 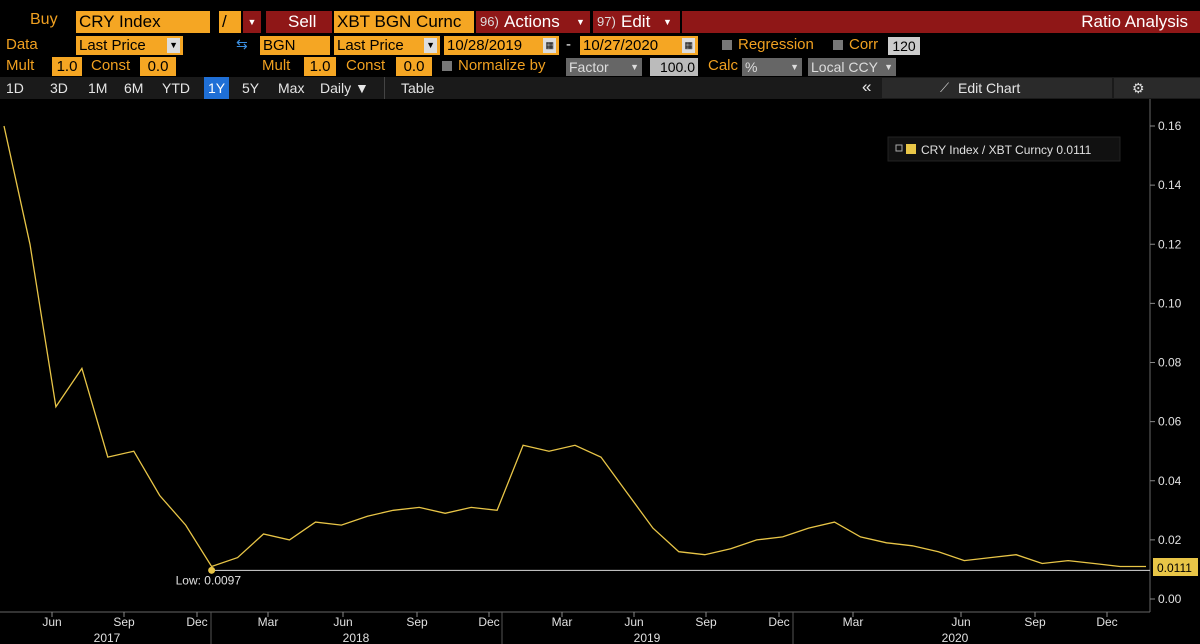 What do you see at coordinates (864, 44) in the screenshot?
I see `corr-label: Corr` at bounding box center [864, 44].